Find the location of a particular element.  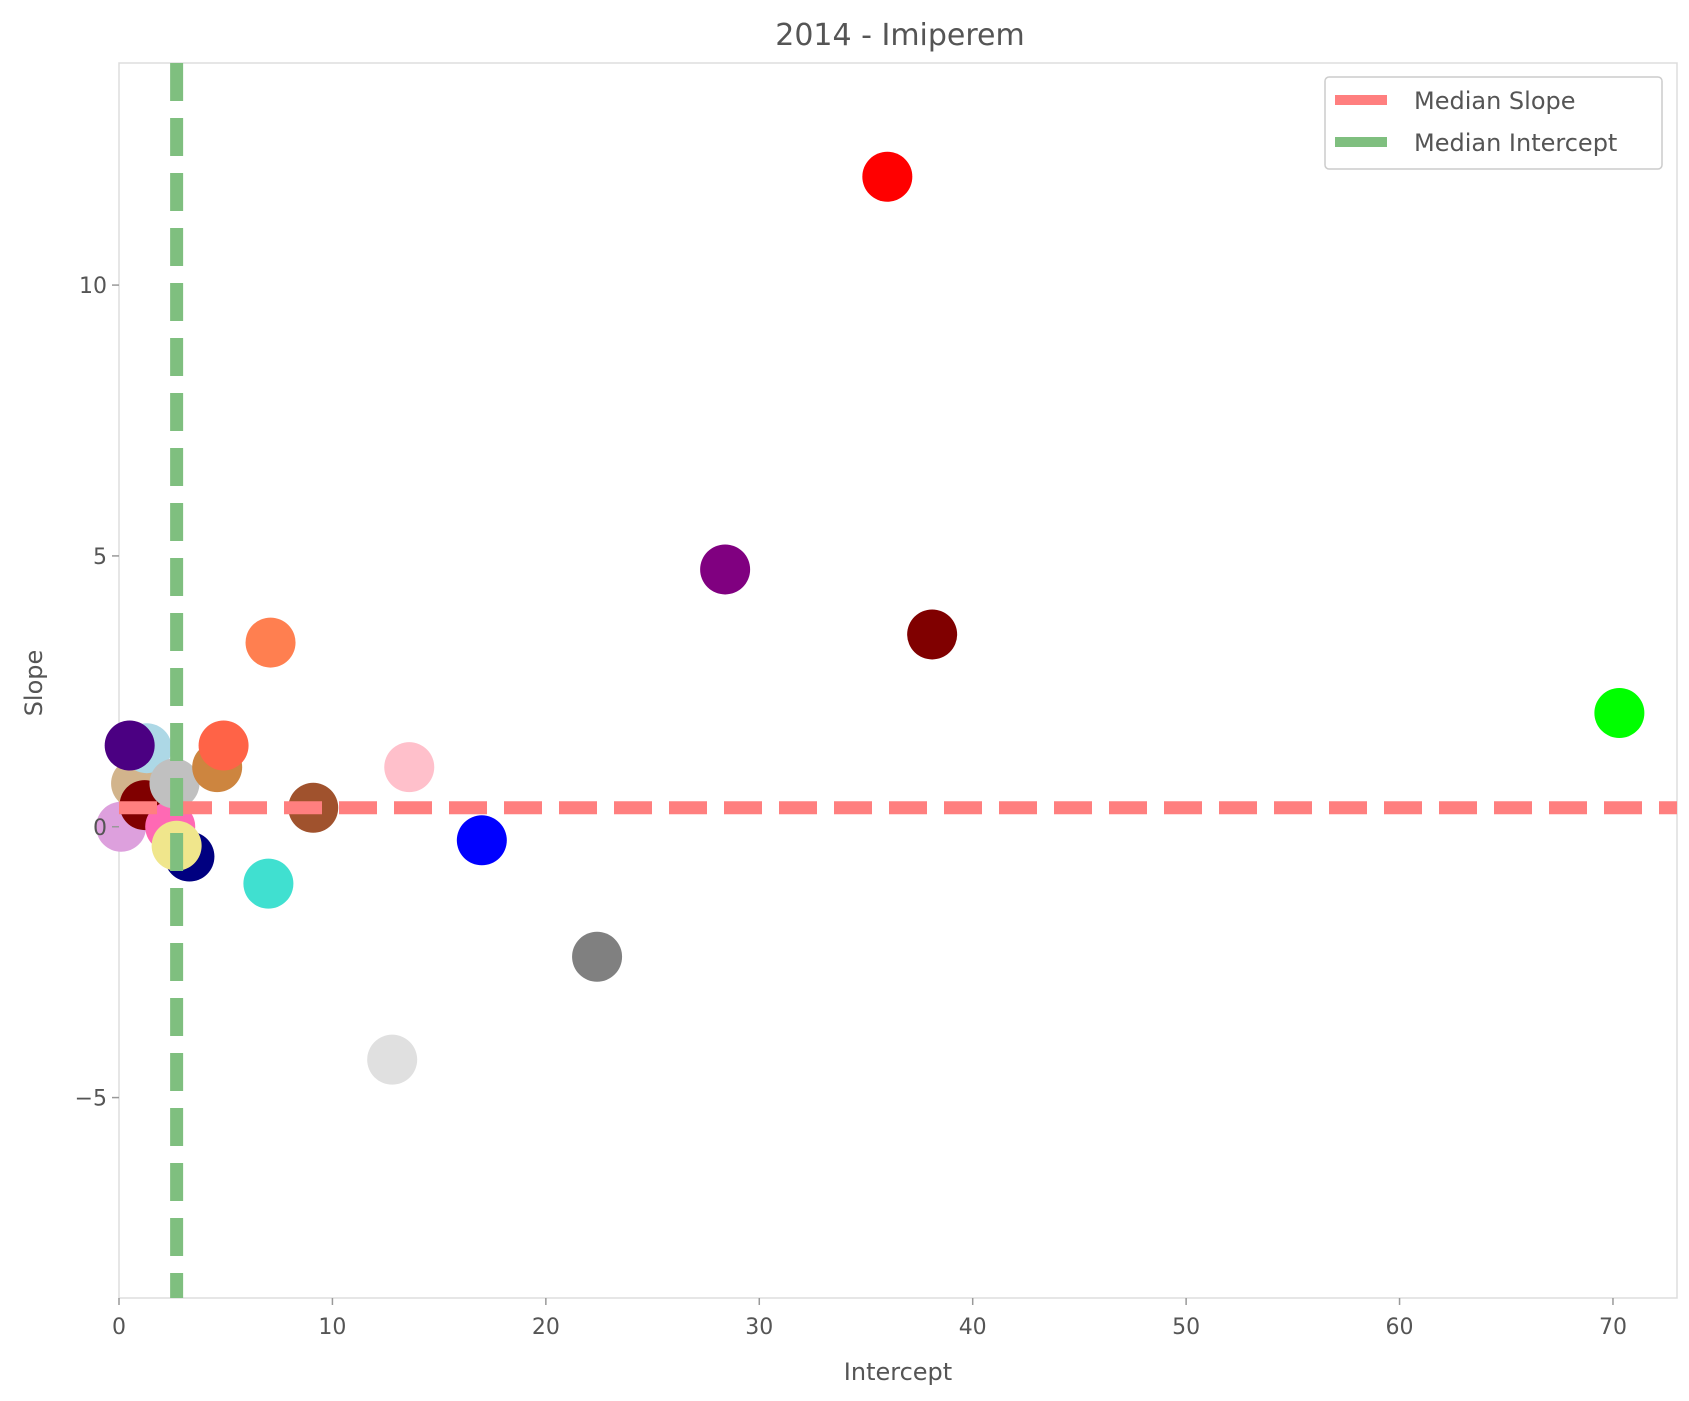

legend-frame is located at coordinates (1493, 123).